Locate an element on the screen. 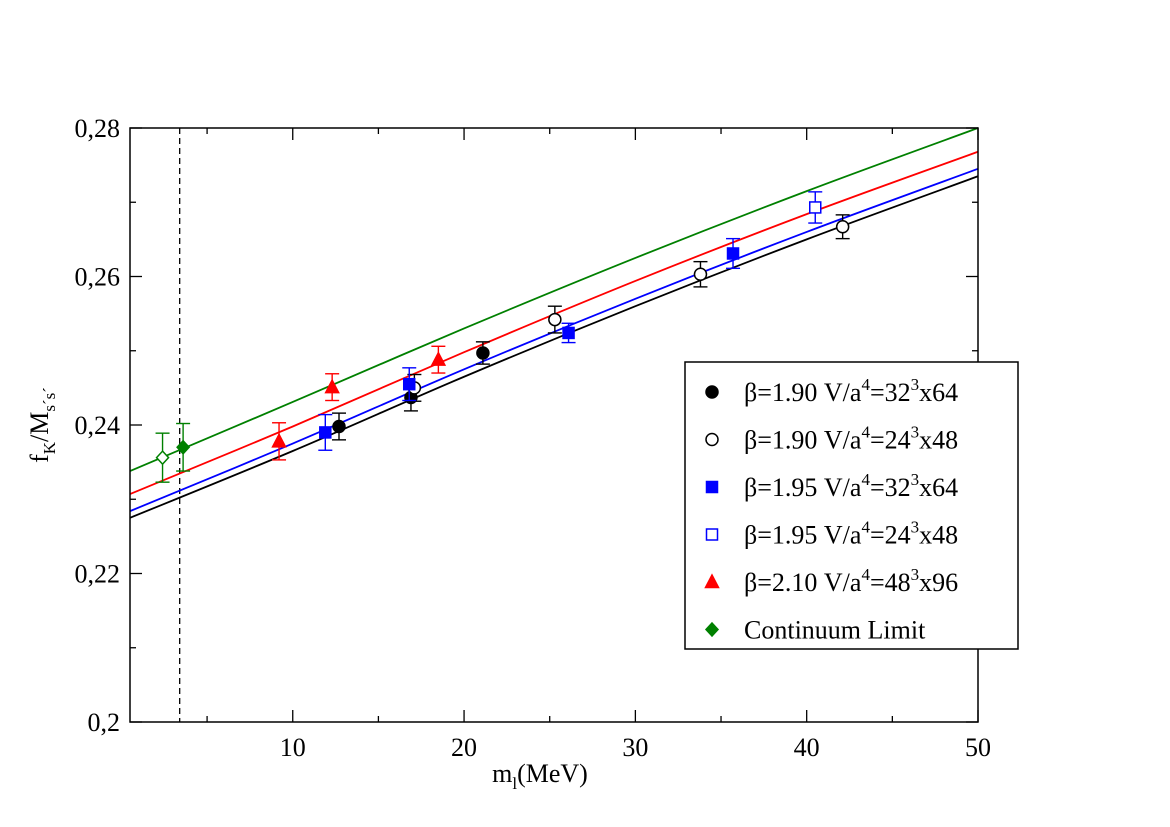 The height and width of the screenshot is (827, 1170). legend-label: β=1.90 V/a4=323x64 is located at coordinates (851, 391).